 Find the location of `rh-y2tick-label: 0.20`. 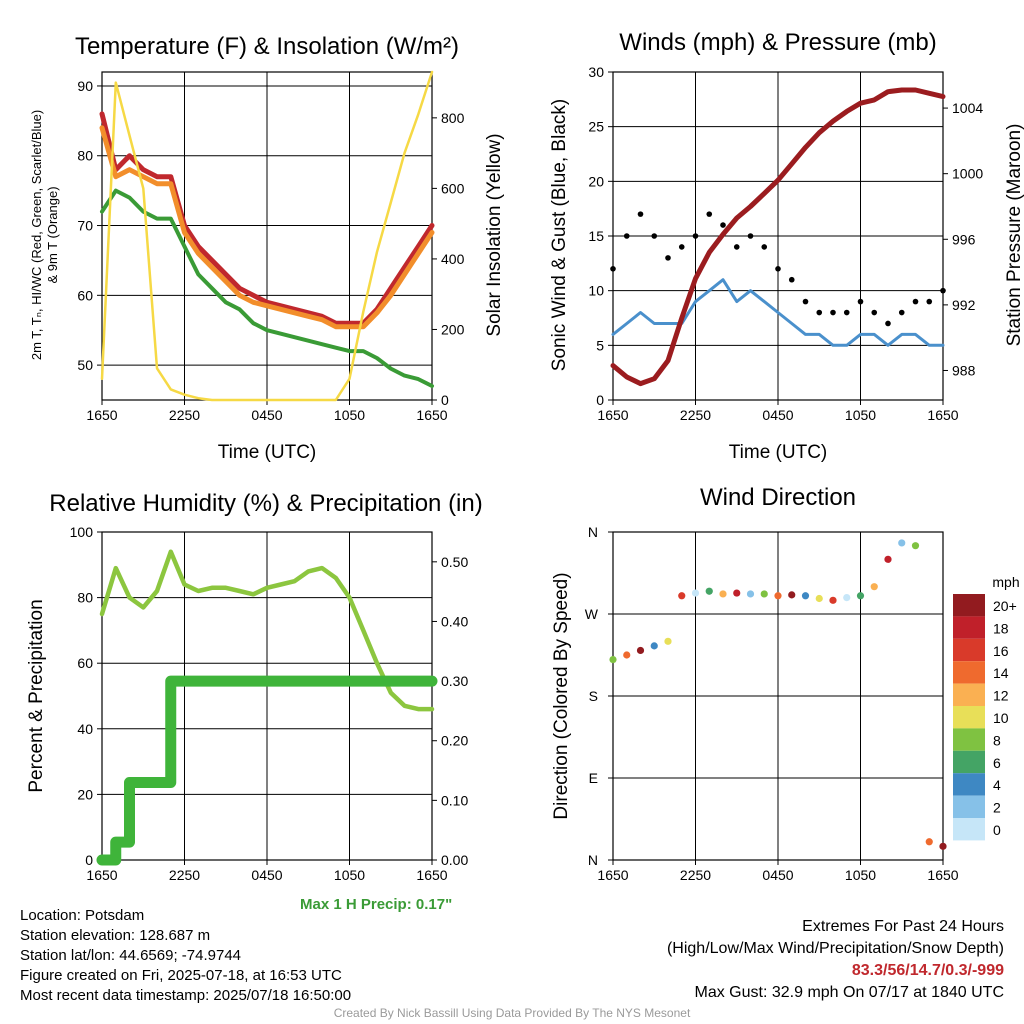

rh-y2tick-label: 0.20 is located at coordinates (454, 741).